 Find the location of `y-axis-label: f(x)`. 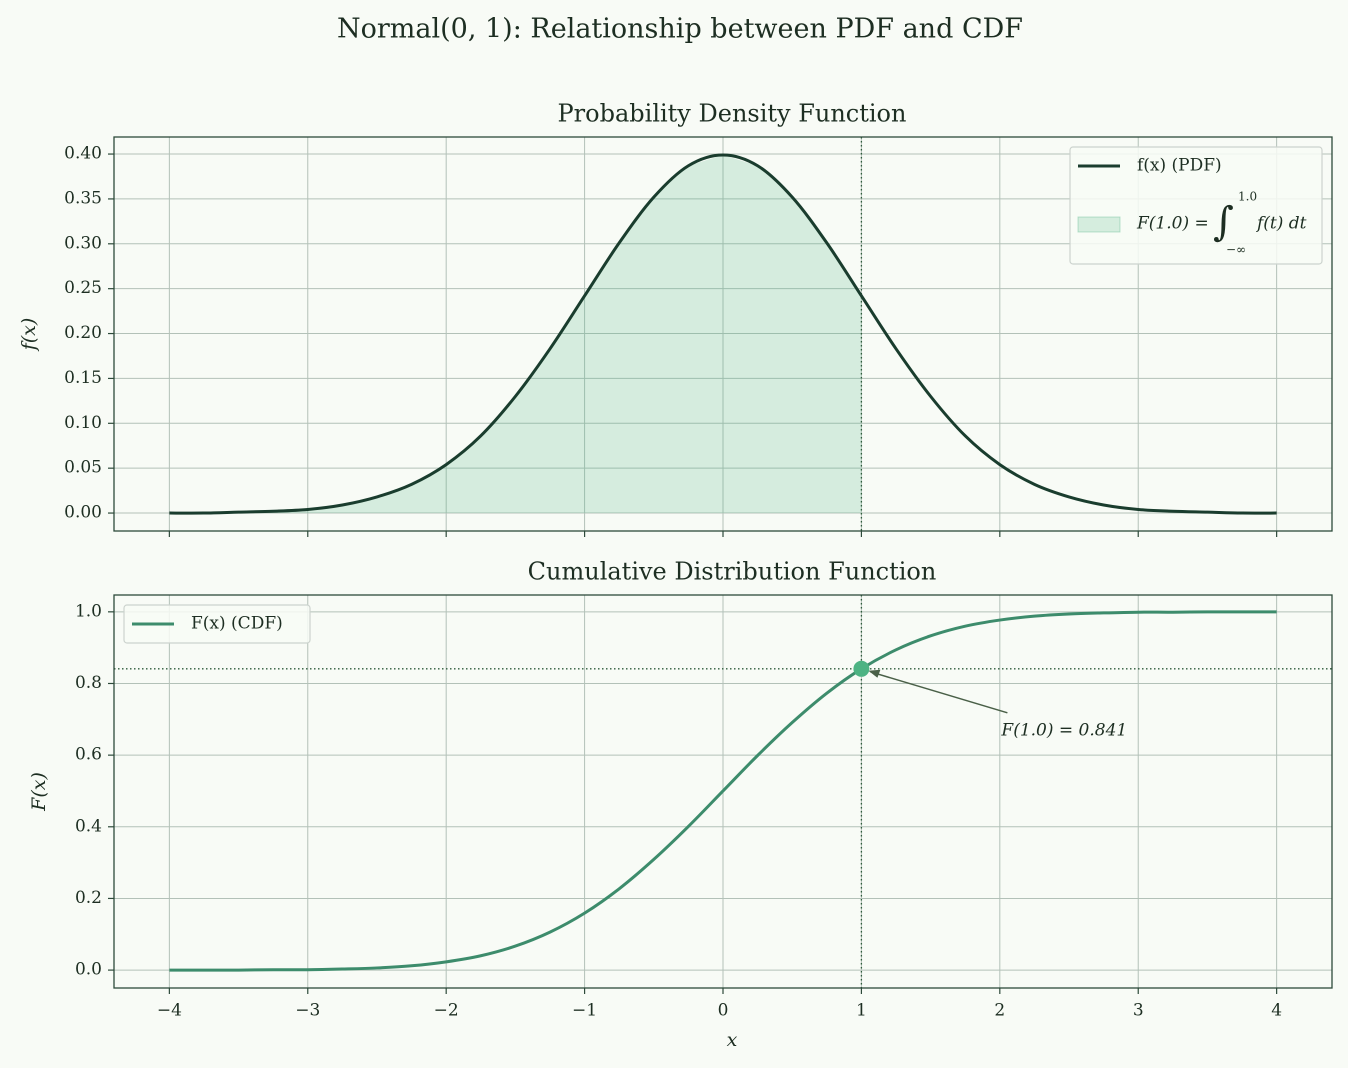

y-axis-label: f(x) is located at coordinates (29, 335).